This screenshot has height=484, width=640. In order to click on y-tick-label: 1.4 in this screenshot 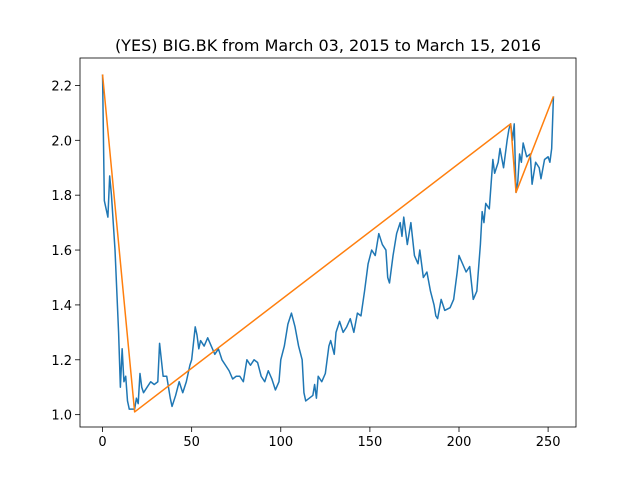, I will do `click(61, 306)`.